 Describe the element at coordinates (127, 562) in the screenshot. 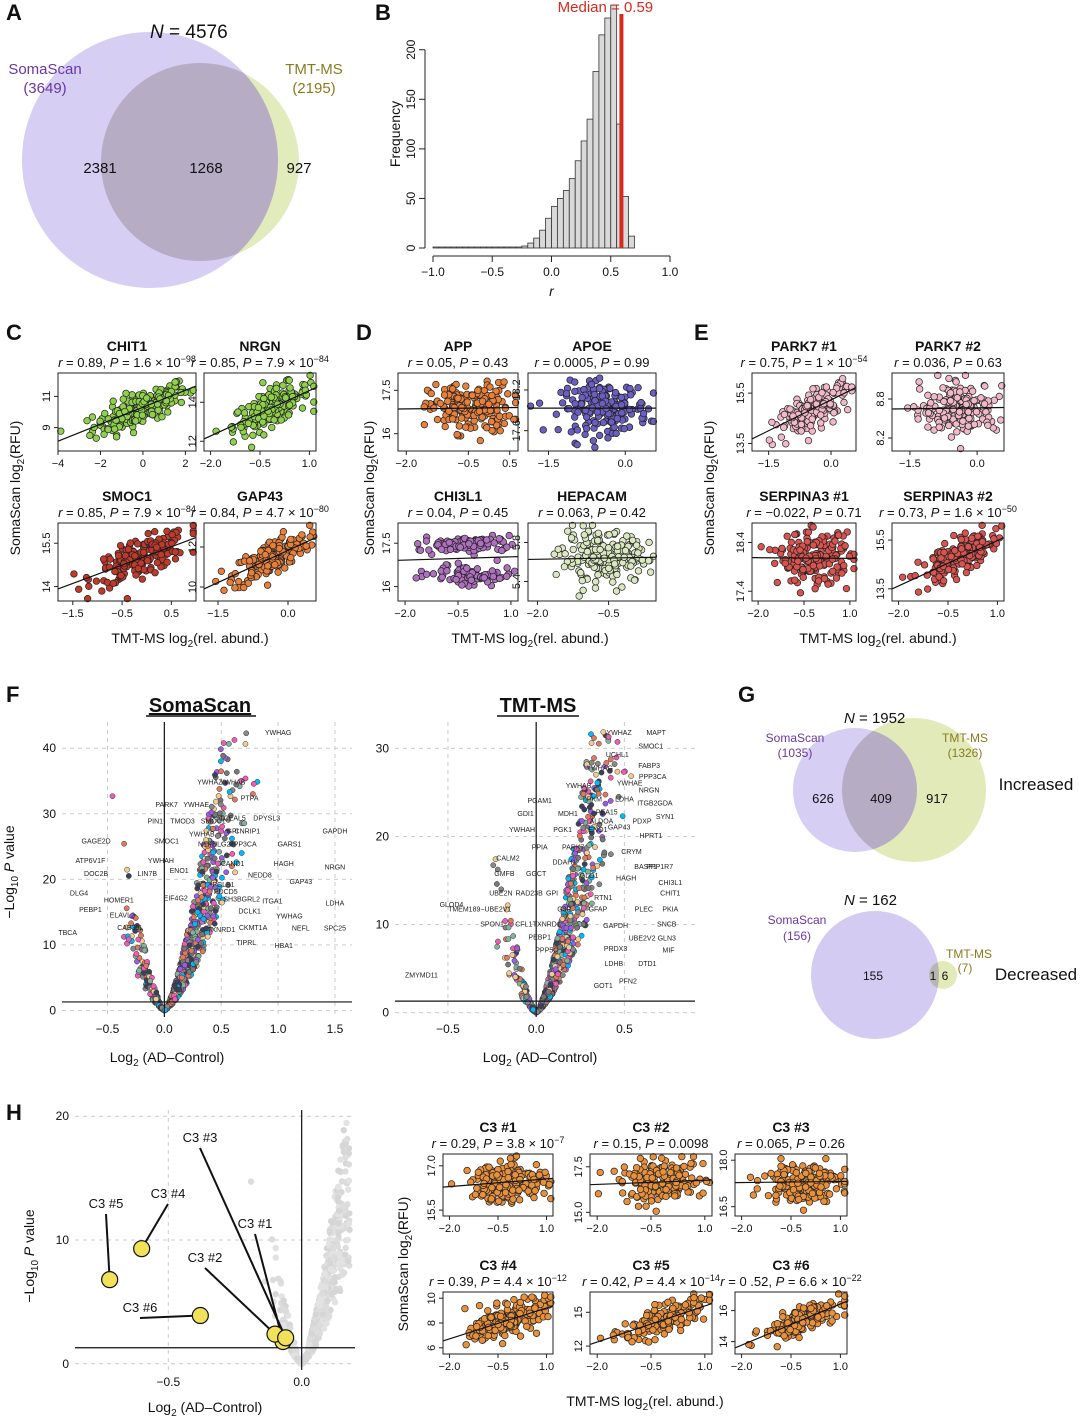

I see `plot-frame` at that location.